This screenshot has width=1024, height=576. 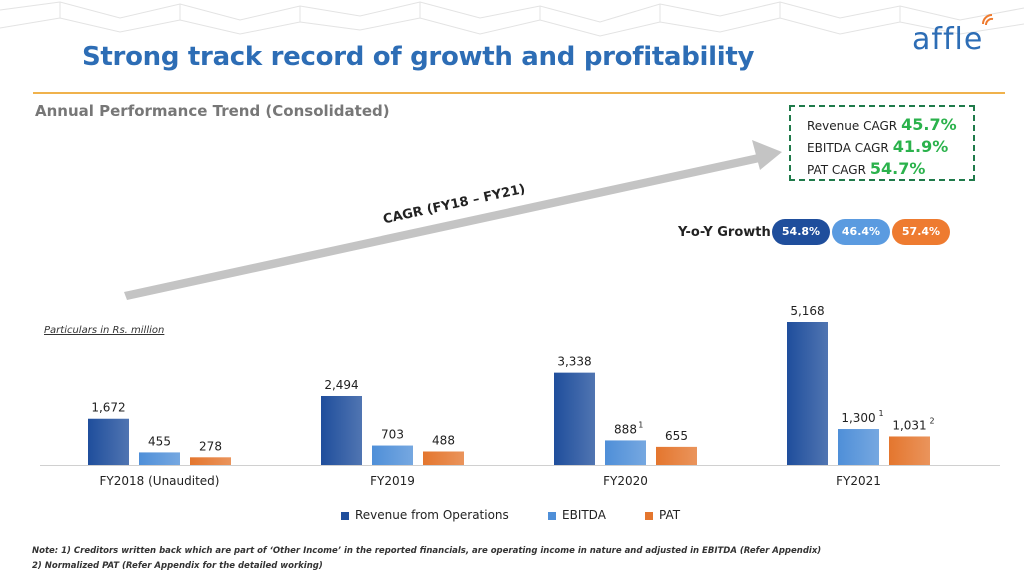 I want to click on revenue-cagr: Revenue CAGR 45.7%, so click(x=882, y=124).